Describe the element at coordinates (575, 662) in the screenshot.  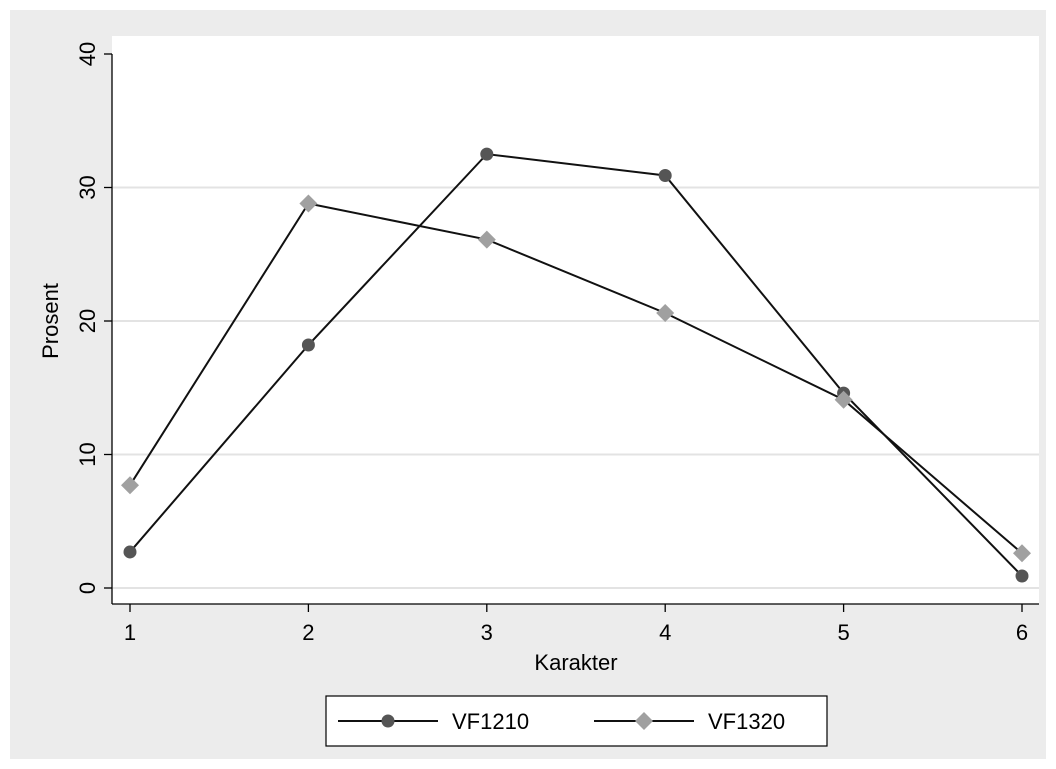
I see `x-axis-title: Karakter` at that location.